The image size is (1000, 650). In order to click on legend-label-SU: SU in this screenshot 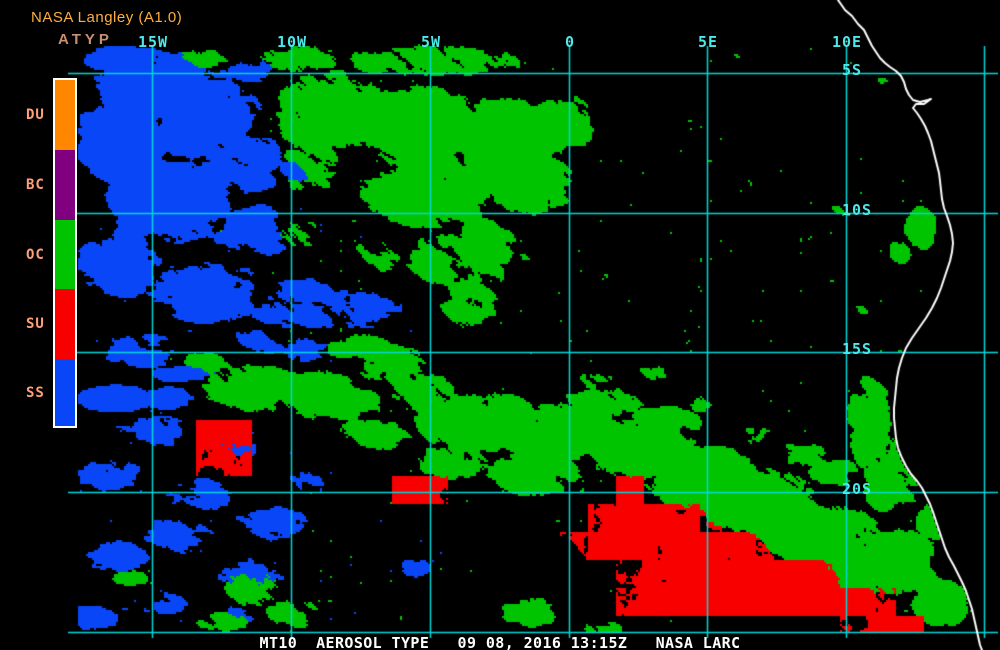, I will do `click(35, 324)`.